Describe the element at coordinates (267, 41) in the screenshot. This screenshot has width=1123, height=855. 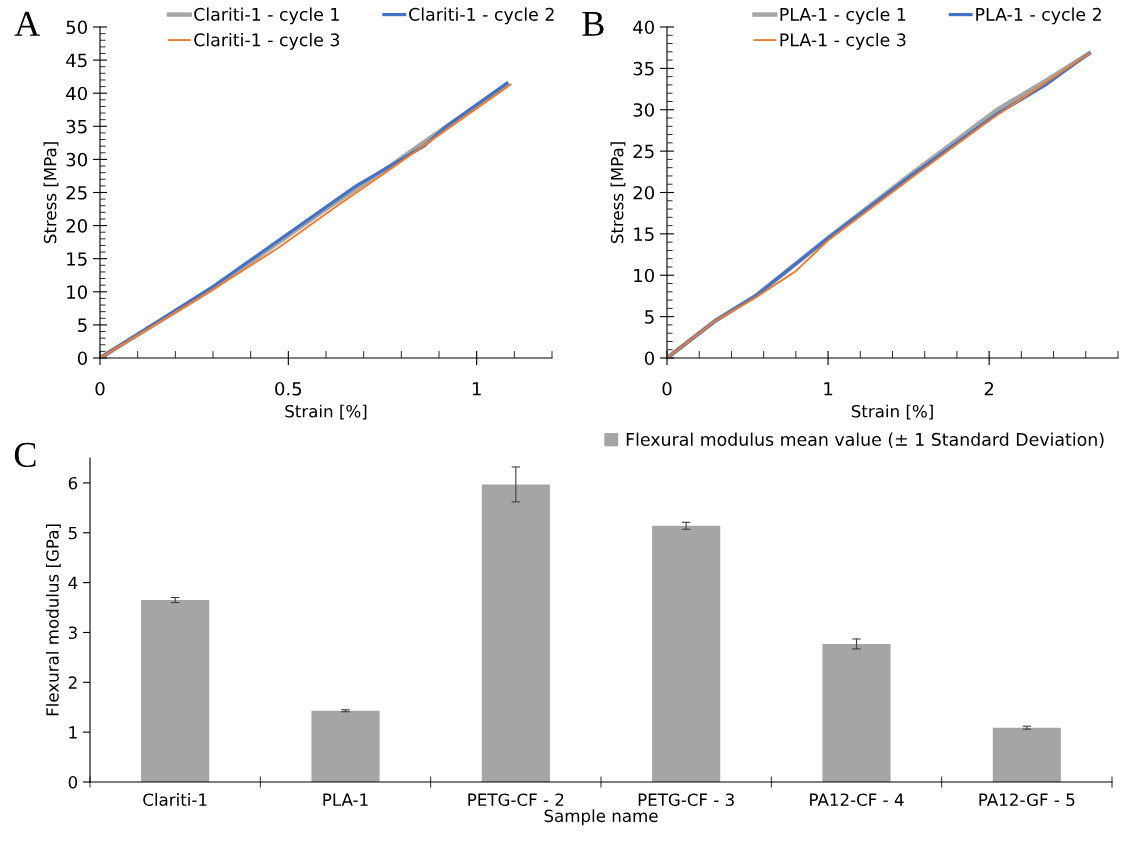
I see `legend-label: Clariti-1 - cycle 3` at that location.